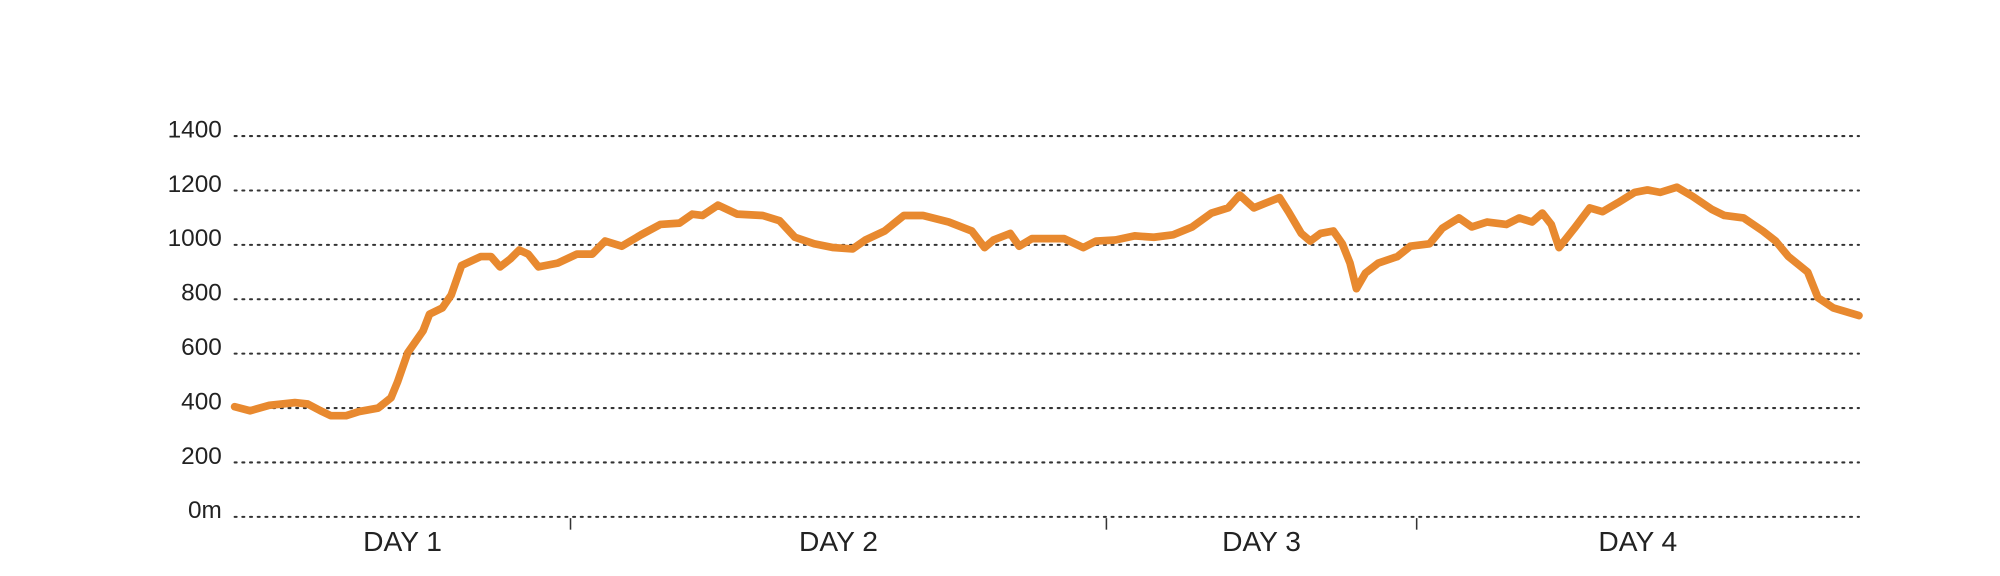  I want to click on y-tick-label: 600, so click(201, 347).